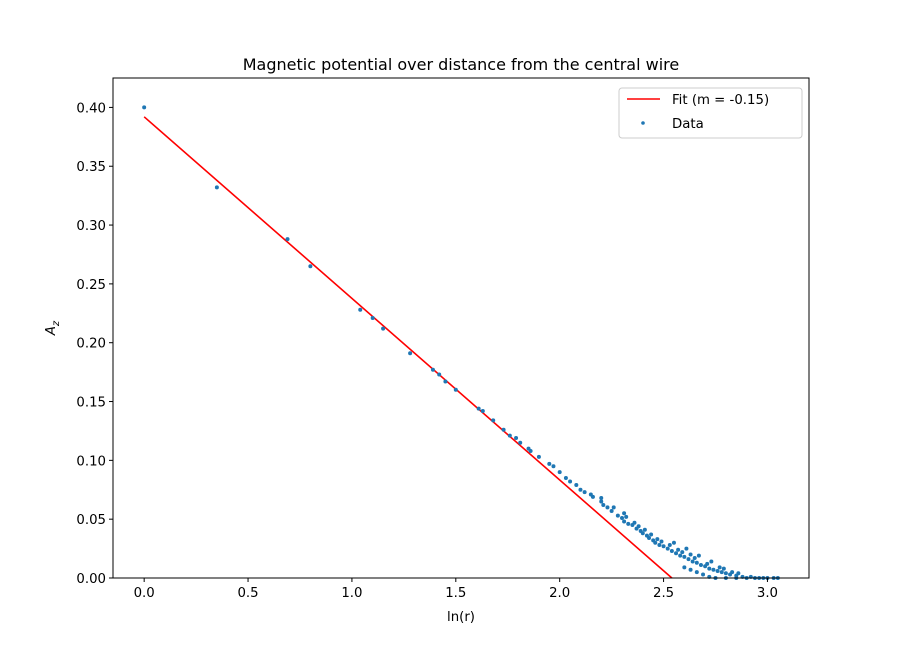 Image resolution: width=900 pixels, height=650 pixels. What do you see at coordinates (351, 593) in the screenshot?
I see `x-tick-label: 1.0` at bounding box center [351, 593].